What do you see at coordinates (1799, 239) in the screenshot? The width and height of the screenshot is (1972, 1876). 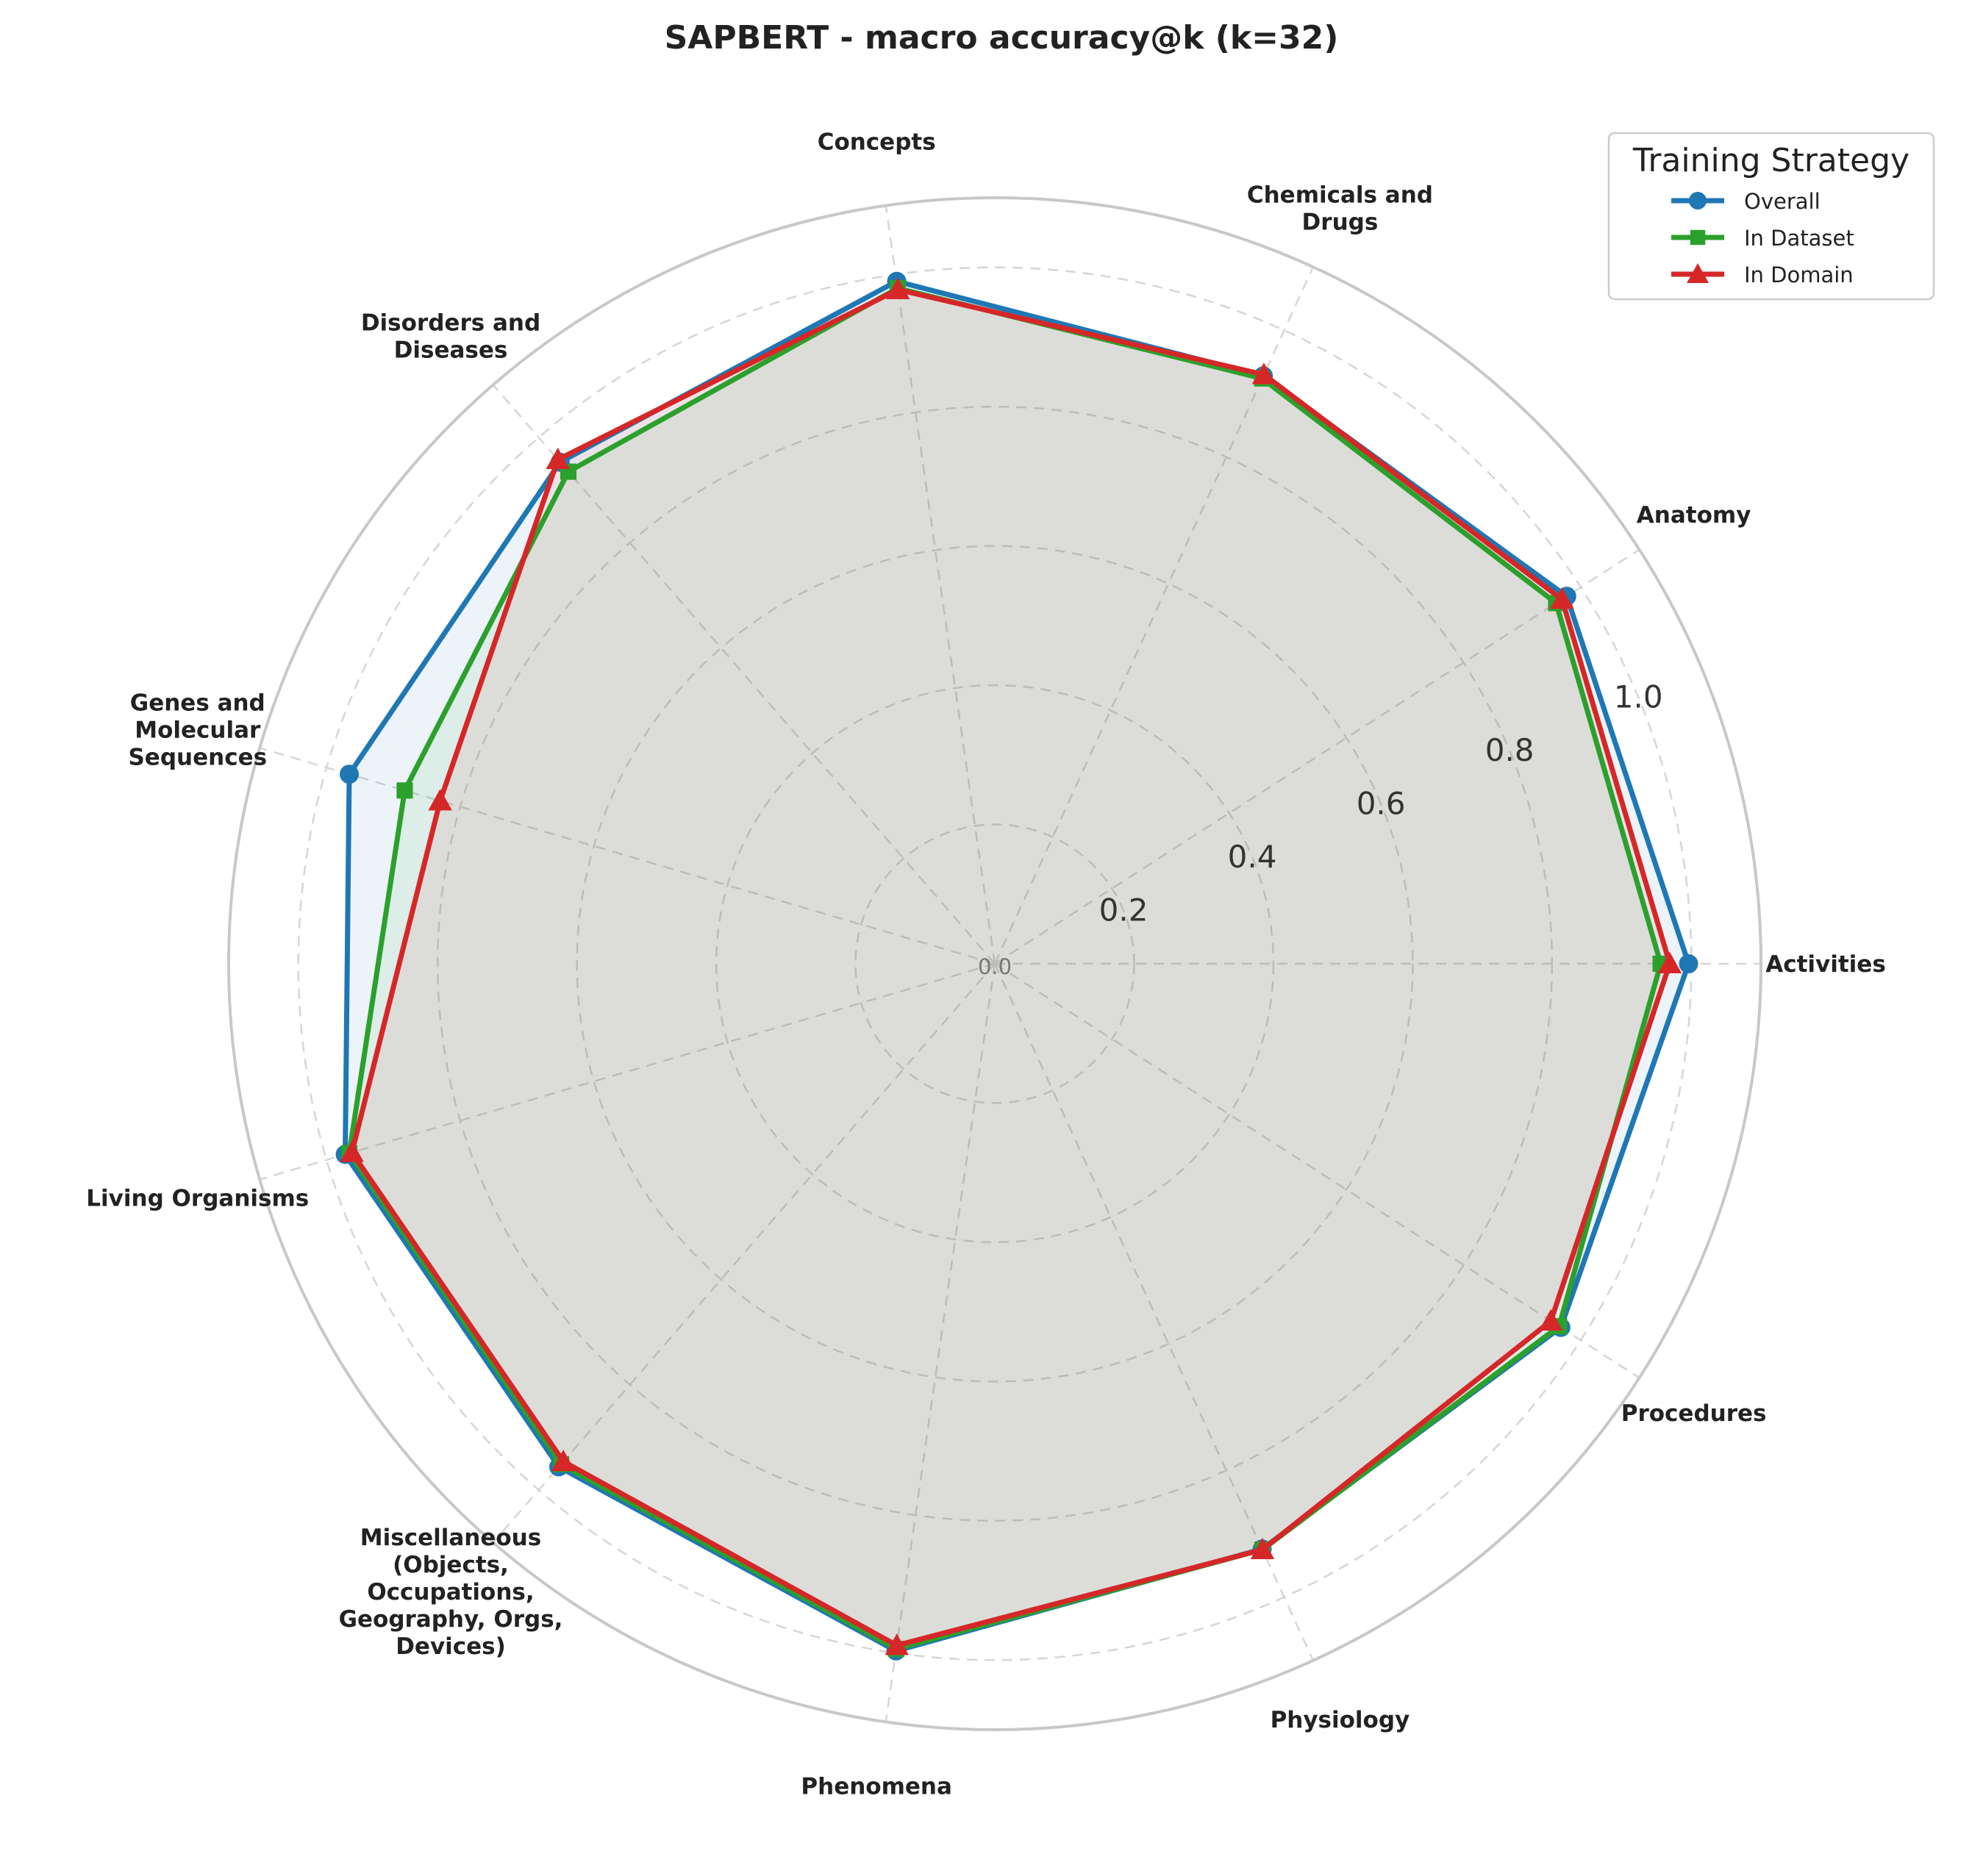 I see `legend-label: In Dataset` at bounding box center [1799, 239].